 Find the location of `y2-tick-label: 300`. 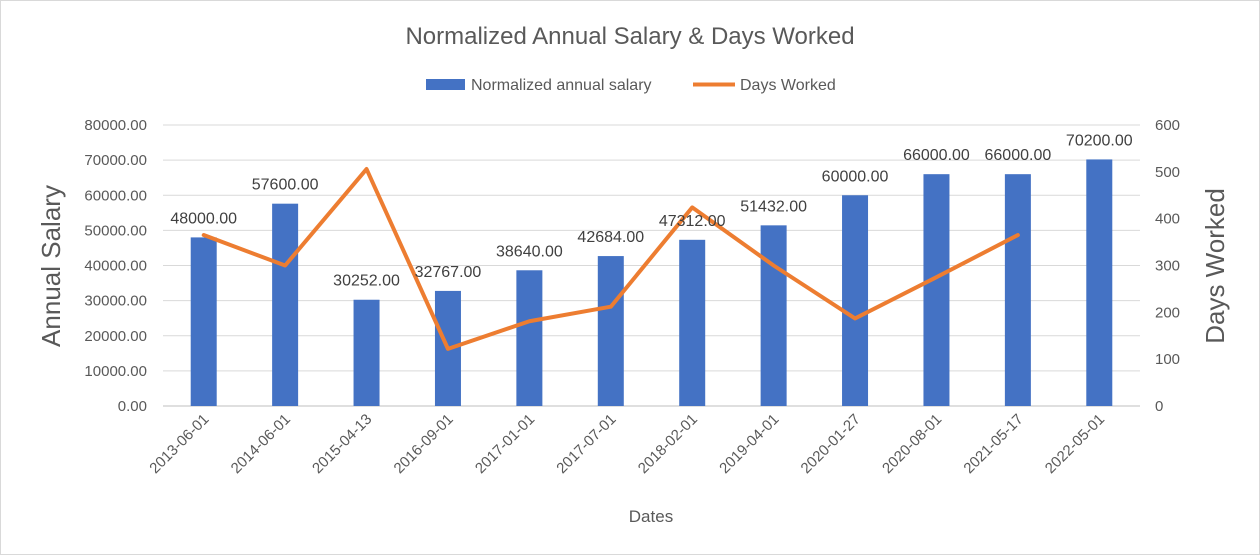

y2-tick-label: 300 is located at coordinates (1167, 266).